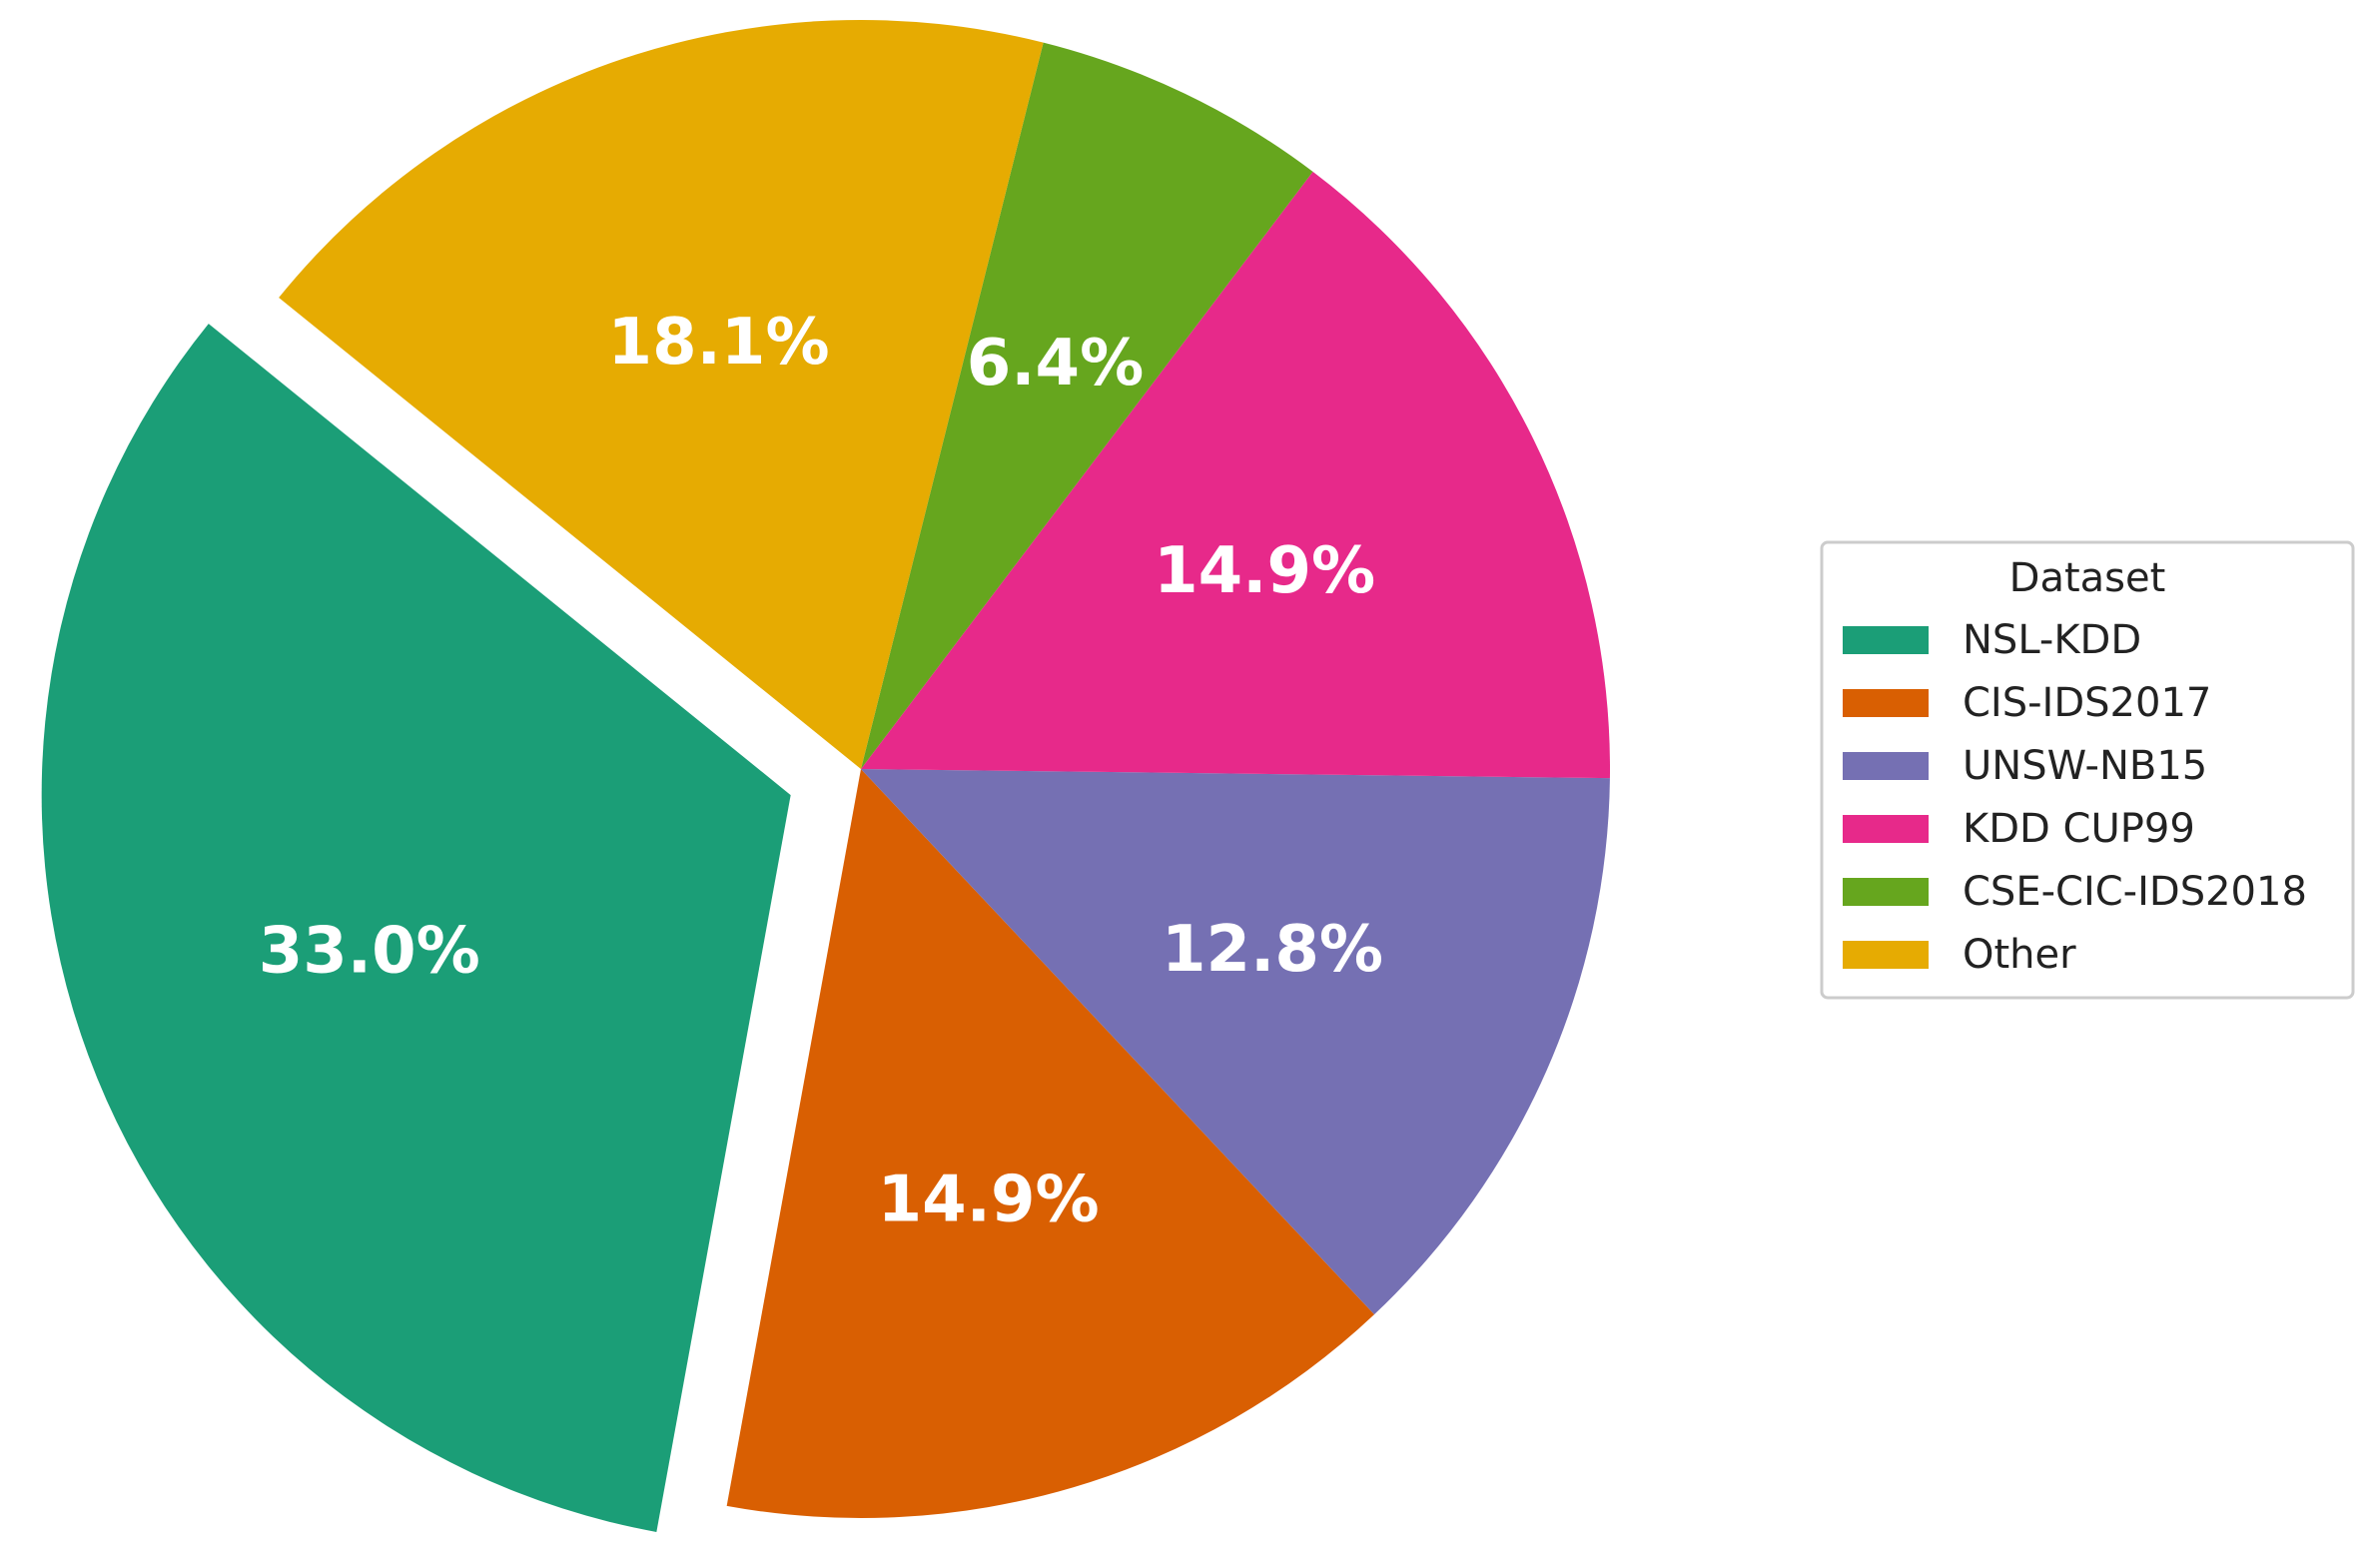 This screenshot has width=2380, height=1558. Describe the element at coordinates (2019, 955) in the screenshot. I see `legend-label-other: Other` at that location.